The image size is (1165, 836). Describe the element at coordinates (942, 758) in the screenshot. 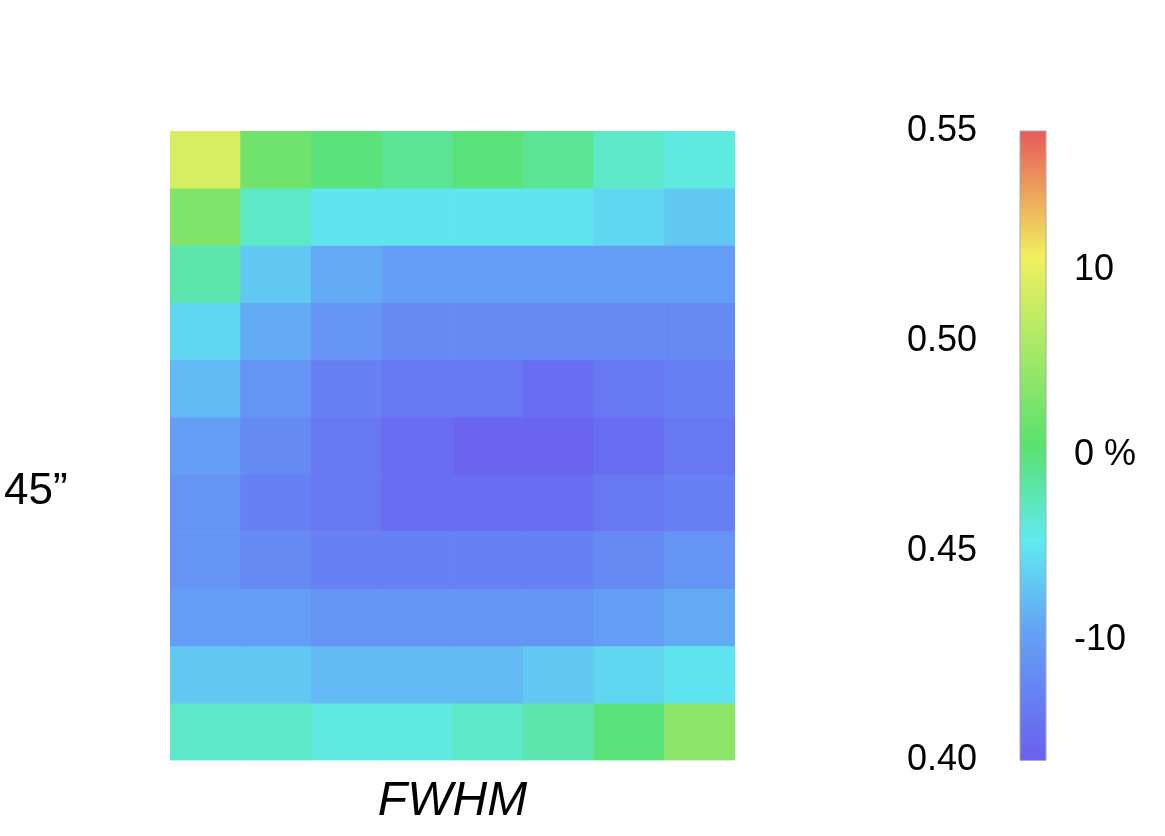

I see `text: 0.40` at that location.